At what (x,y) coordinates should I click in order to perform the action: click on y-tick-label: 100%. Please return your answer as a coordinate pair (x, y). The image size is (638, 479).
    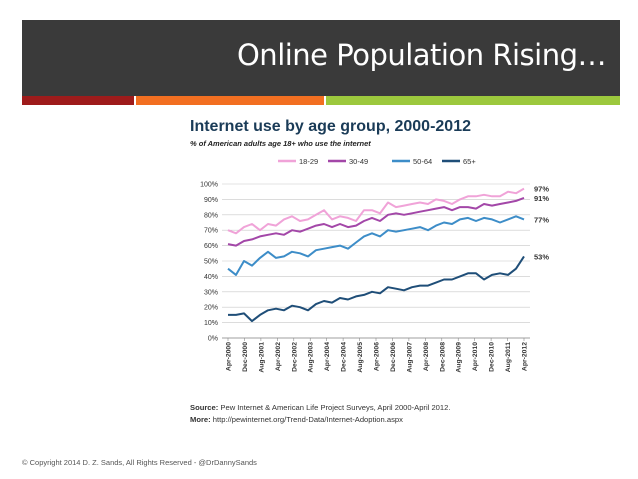
    Looking at the image, I should click on (209, 185).